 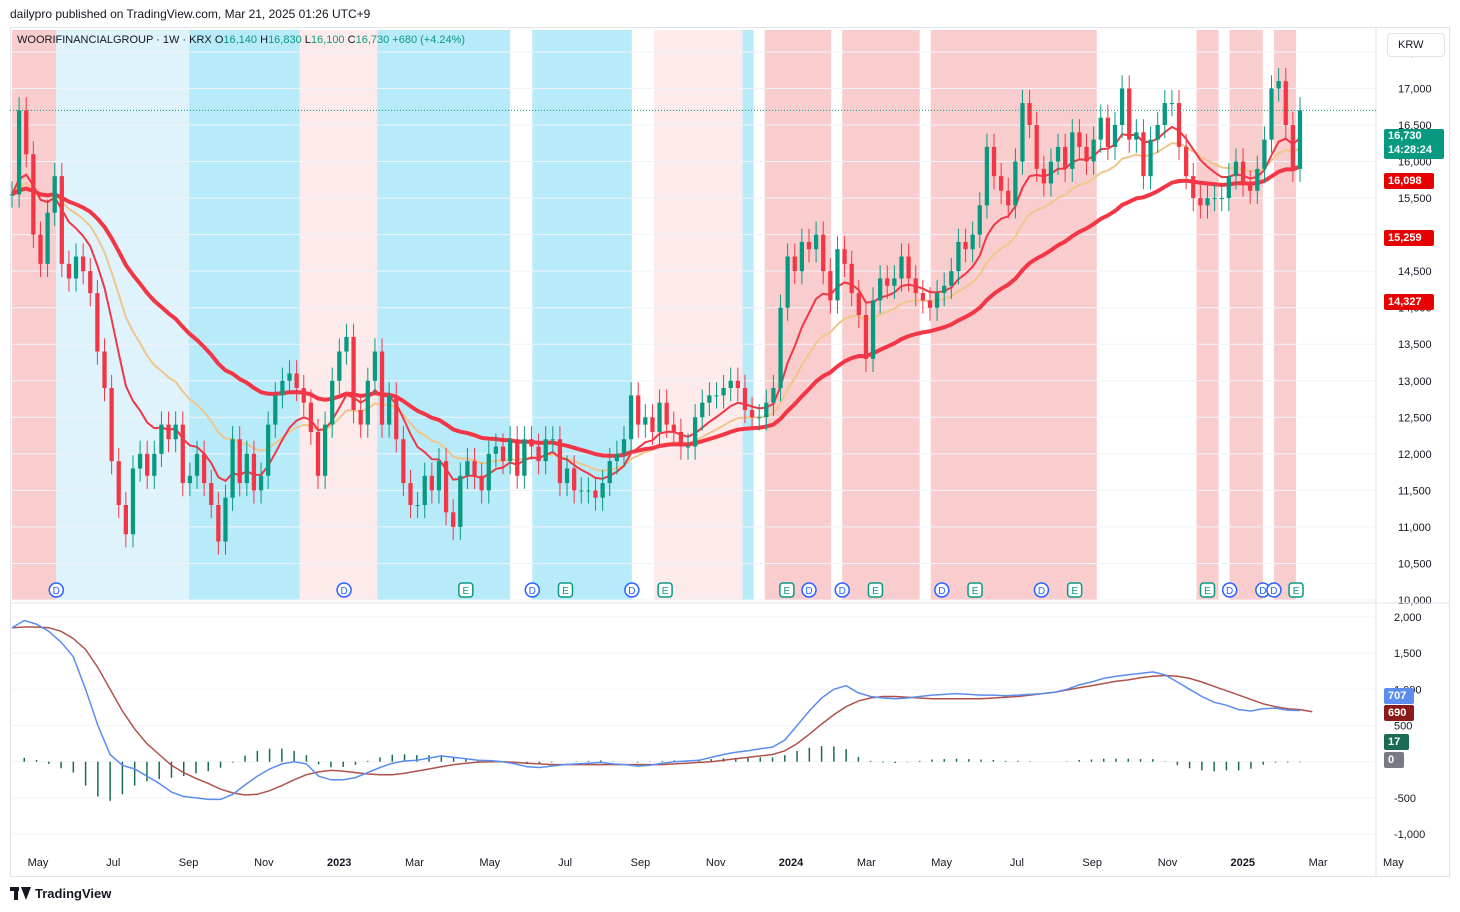 What do you see at coordinates (429, 40) in the screenshot?
I see `change-value: +680 (+4.24%)` at bounding box center [429, 40].